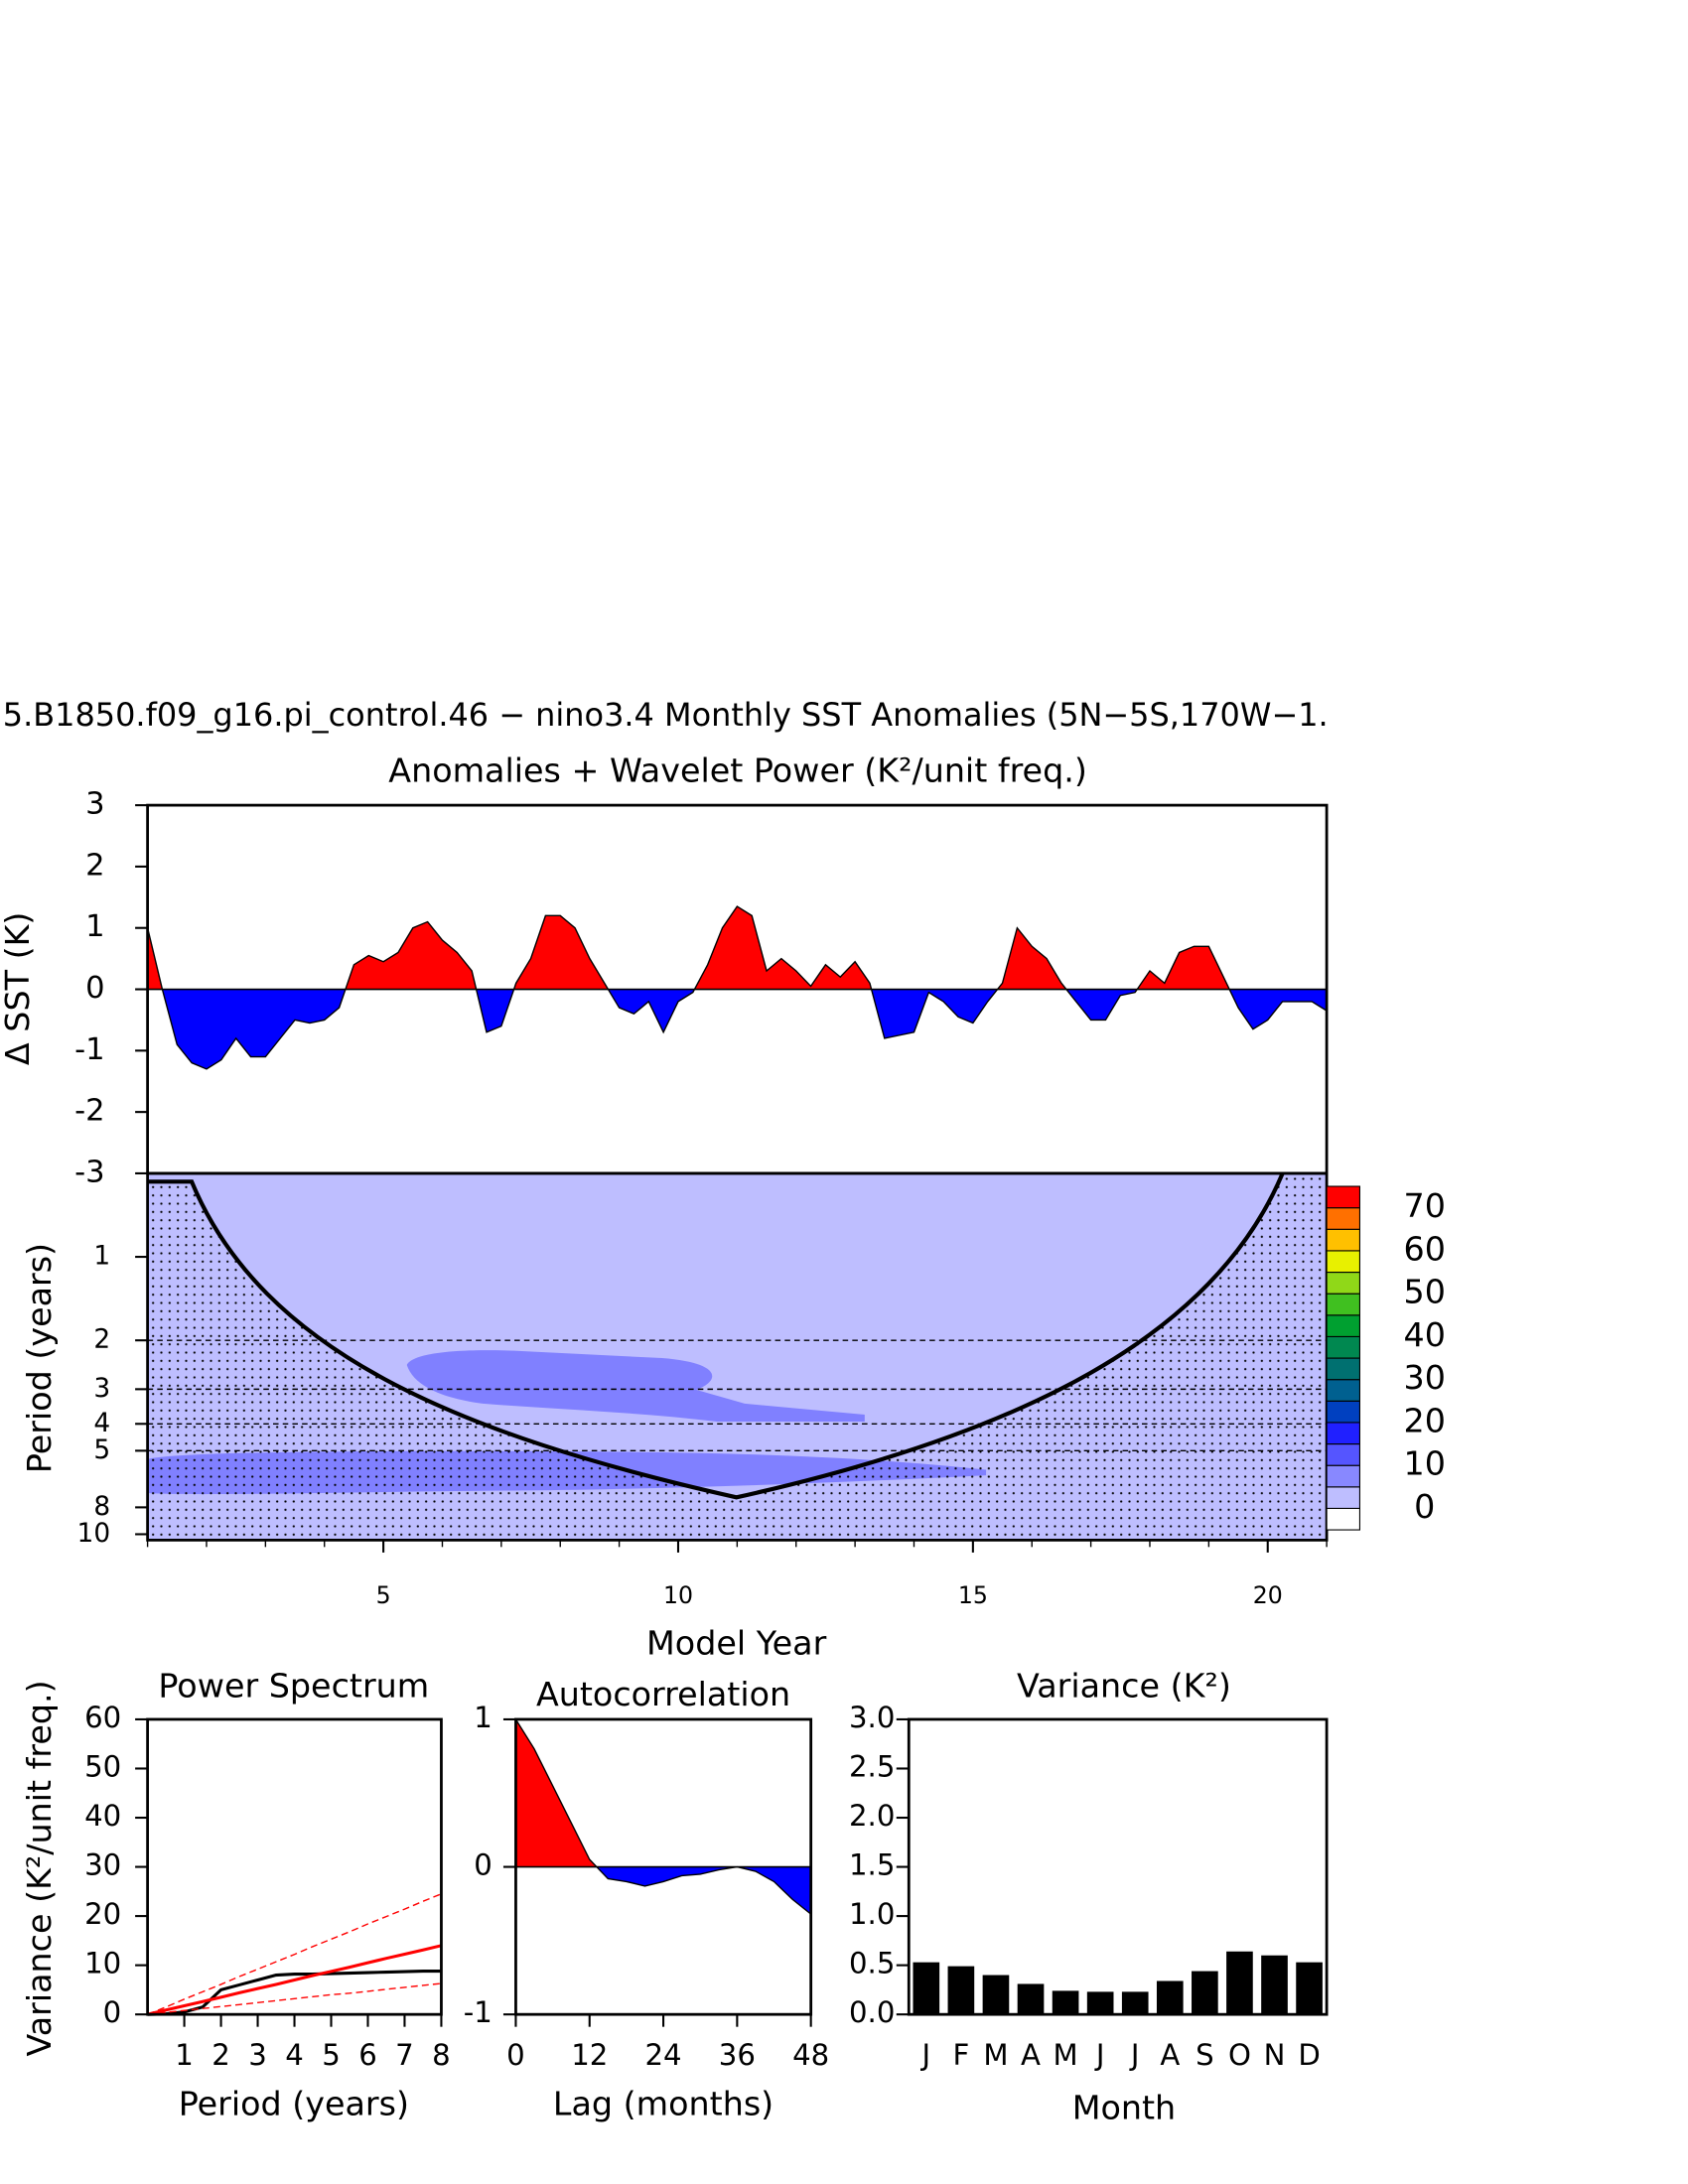 This screenshot has width=1688, height=2184. I want to click on significance-stipple, so click(737, 1356).